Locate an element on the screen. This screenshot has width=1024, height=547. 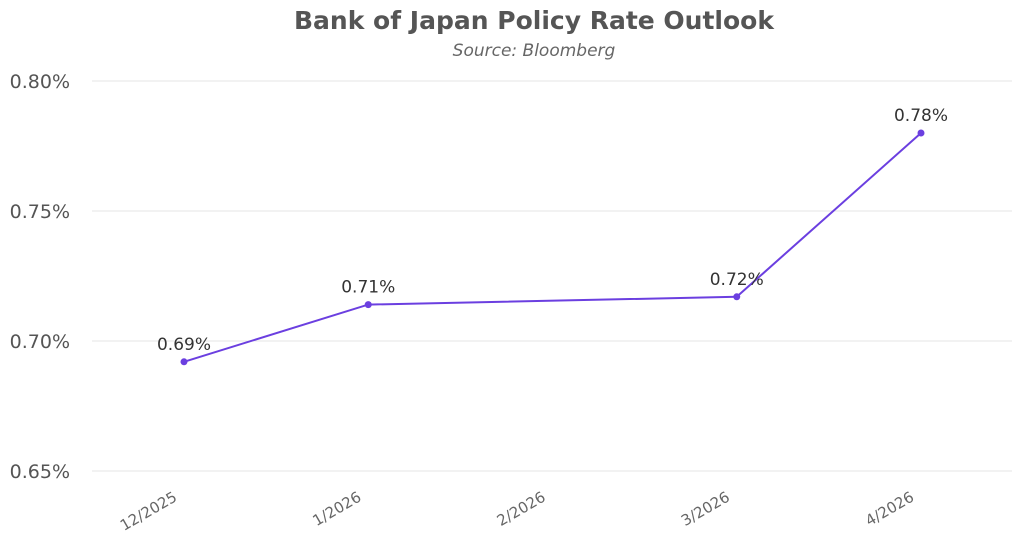
y-tick-label: 0.80% is located at coordinates (40, 82).